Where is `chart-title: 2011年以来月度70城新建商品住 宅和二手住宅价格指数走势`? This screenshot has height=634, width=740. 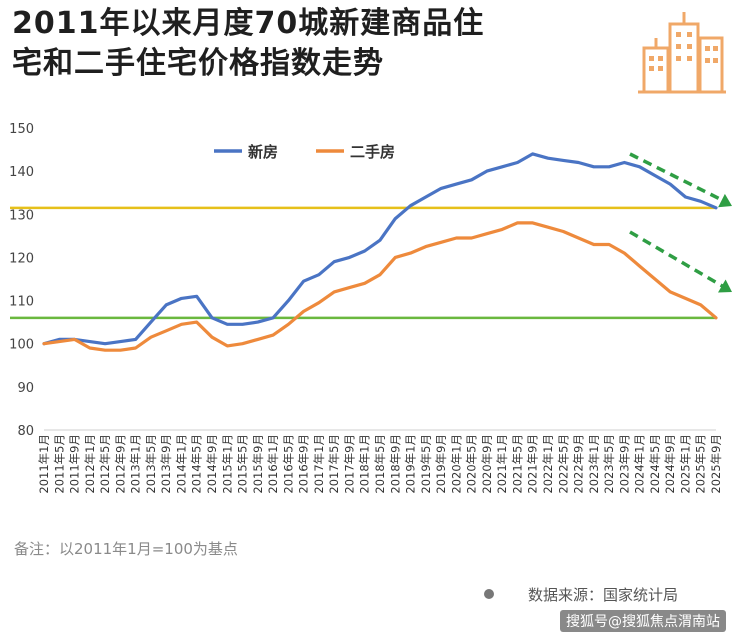 chart-title: 2011年以来月度70城新建商品住 宅和二手住宅价格指数走势 is located at coordinates (312, 44).